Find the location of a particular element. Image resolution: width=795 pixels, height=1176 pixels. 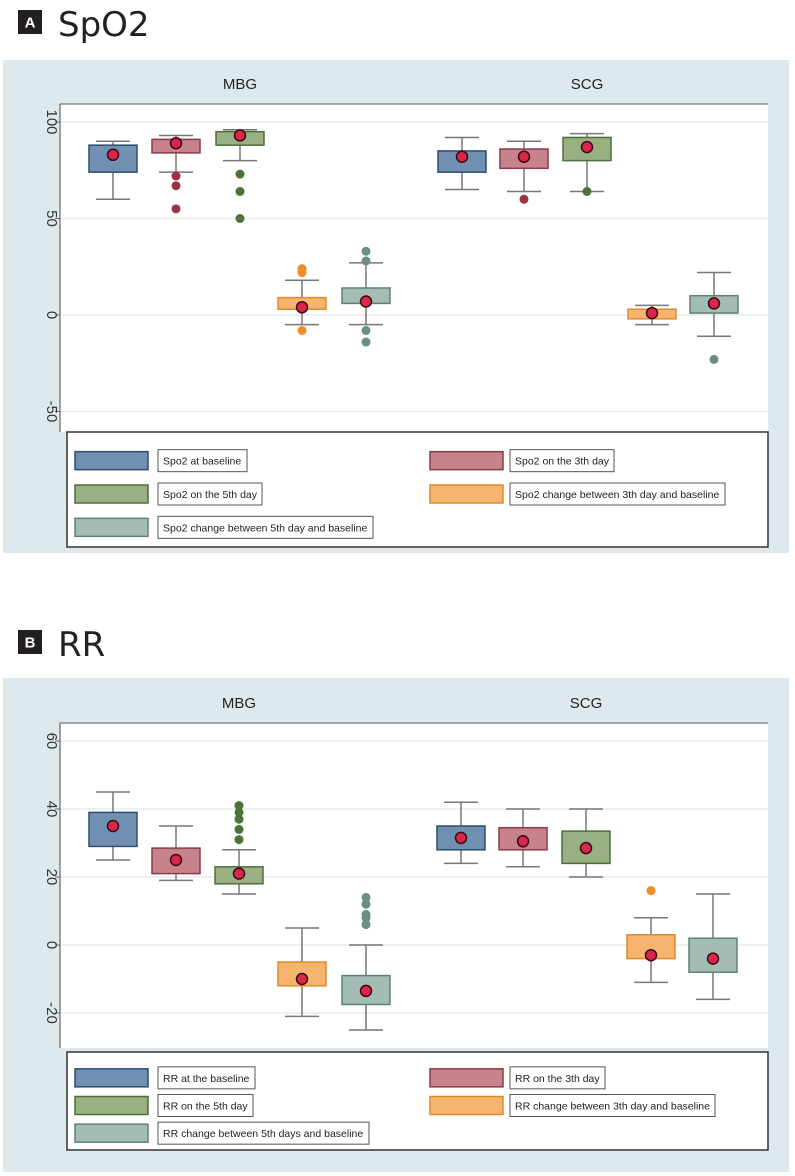

legend-item: Spo2 change between 5th day and baseline is located at coordinates (224, 527).